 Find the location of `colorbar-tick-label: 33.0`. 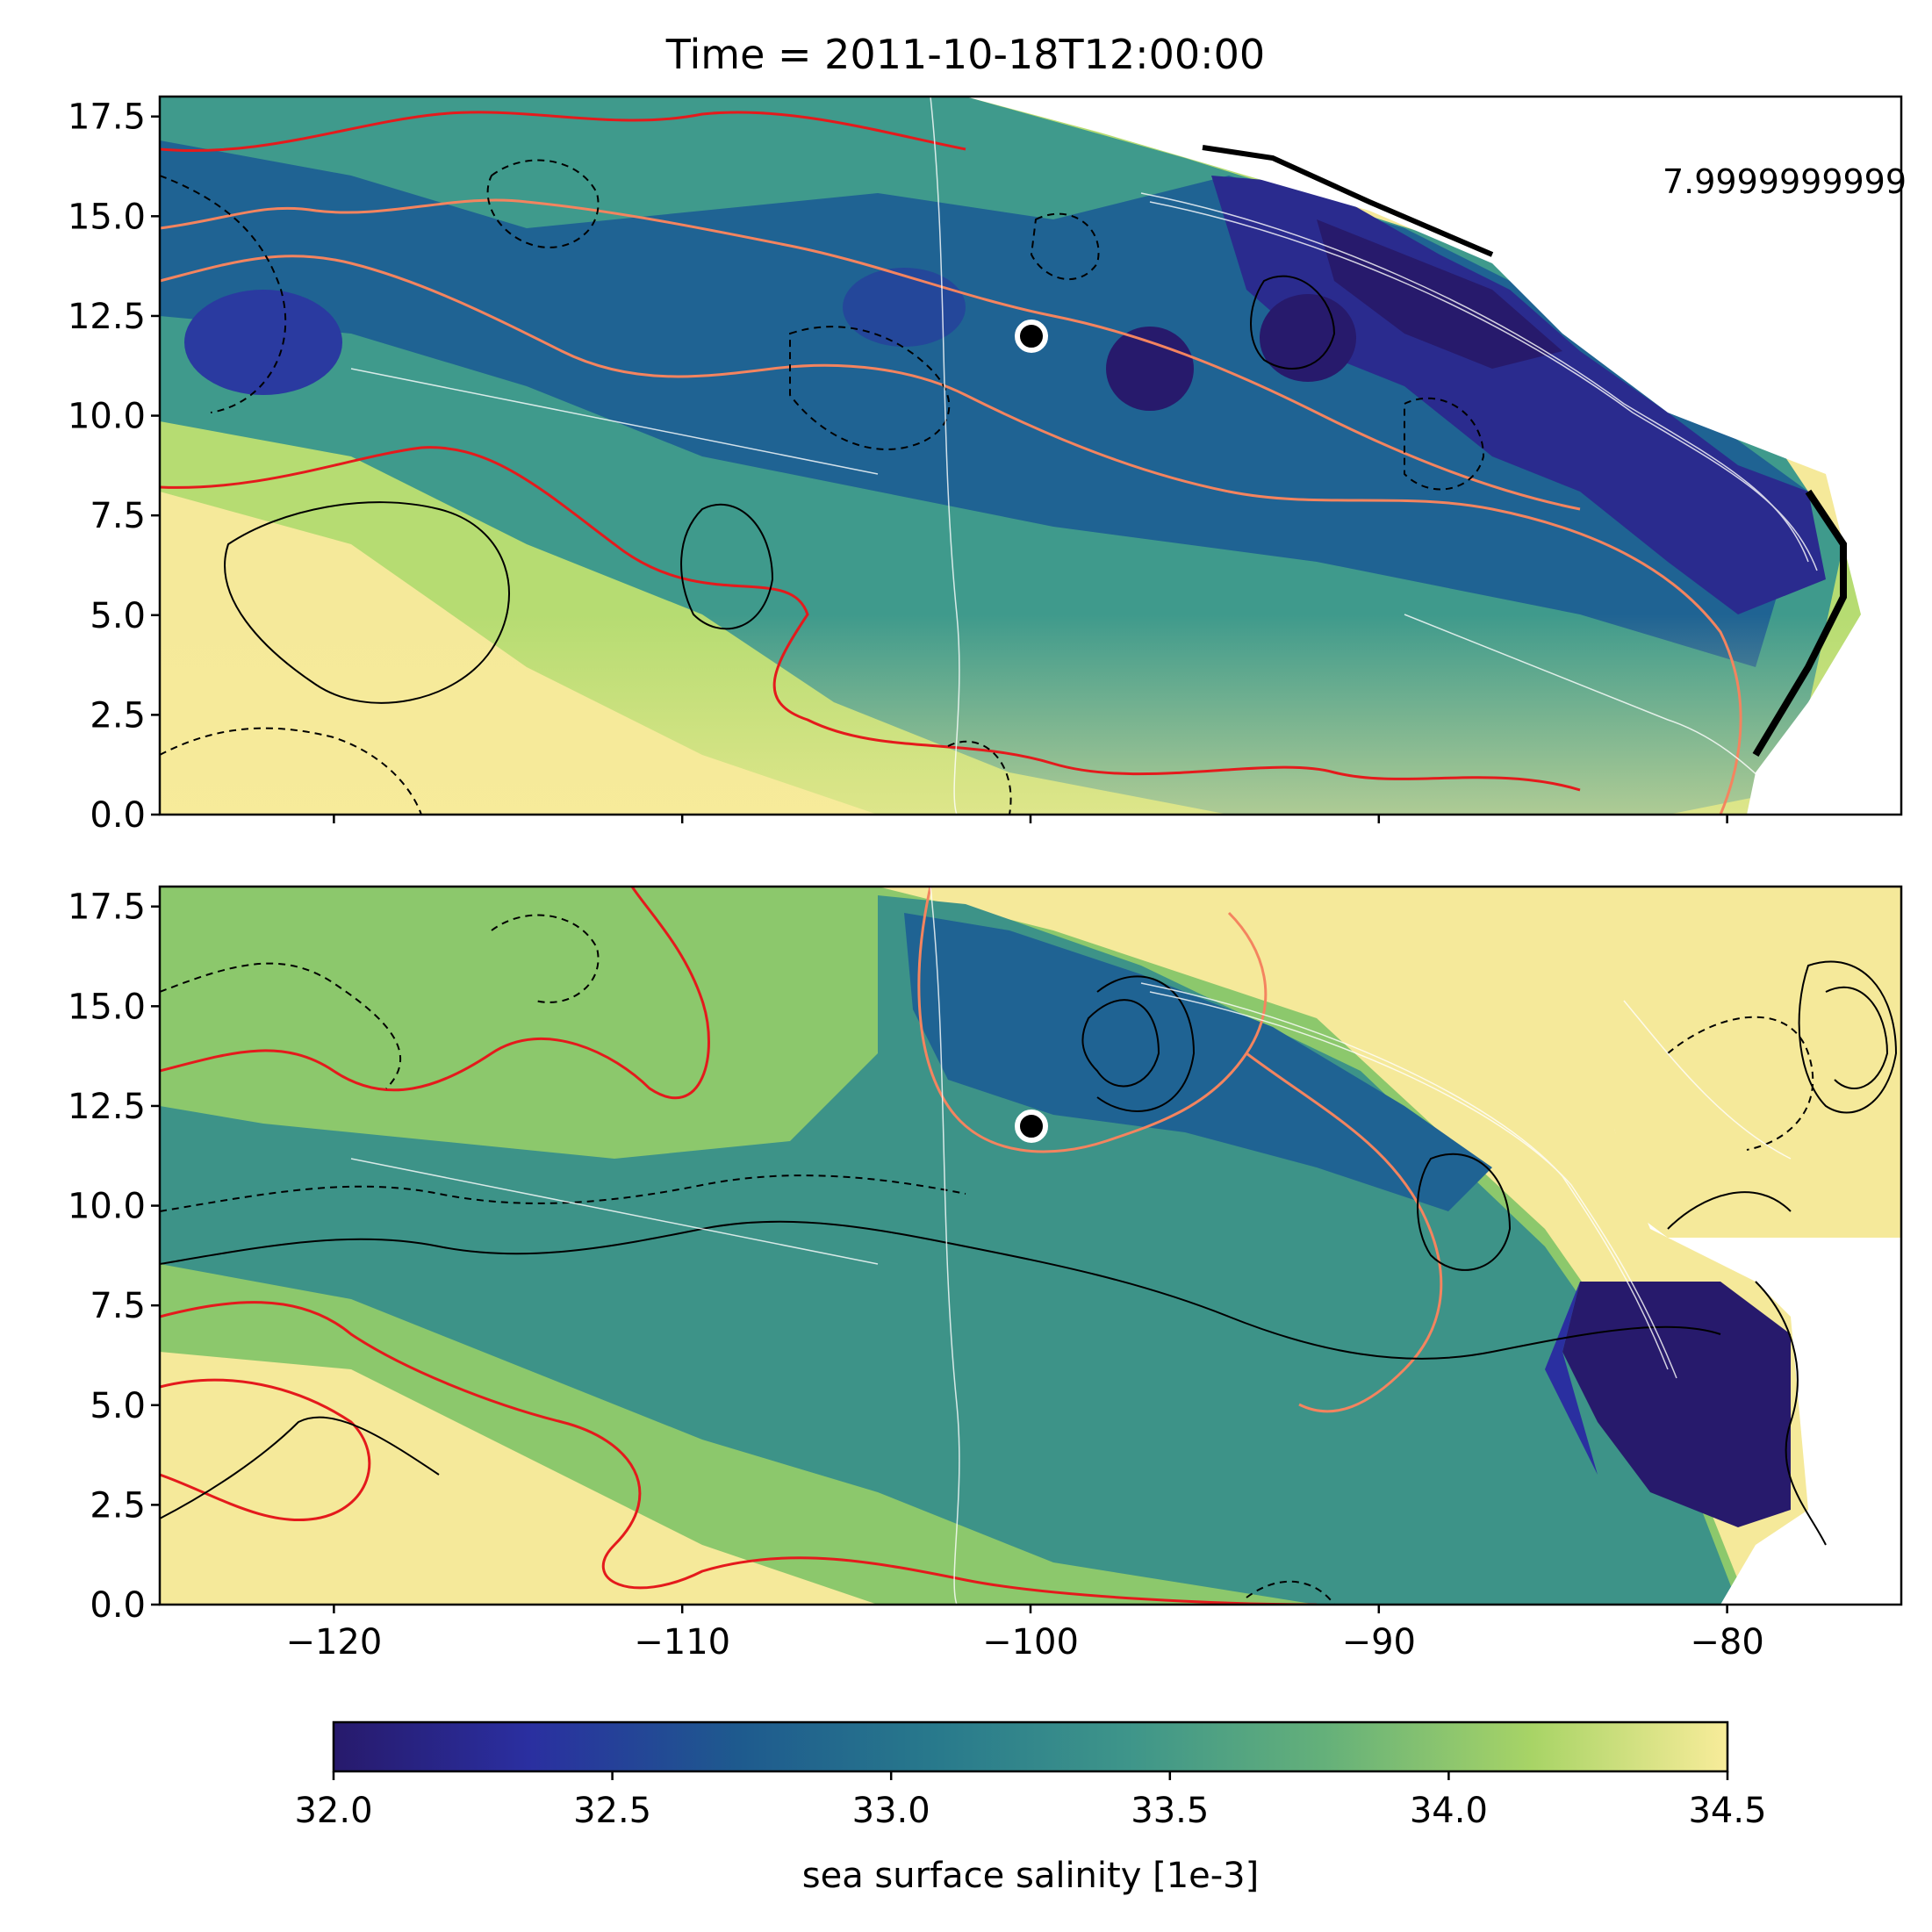

colorbar-tick-label: 33.0 is located at coordinates (891, 1811).